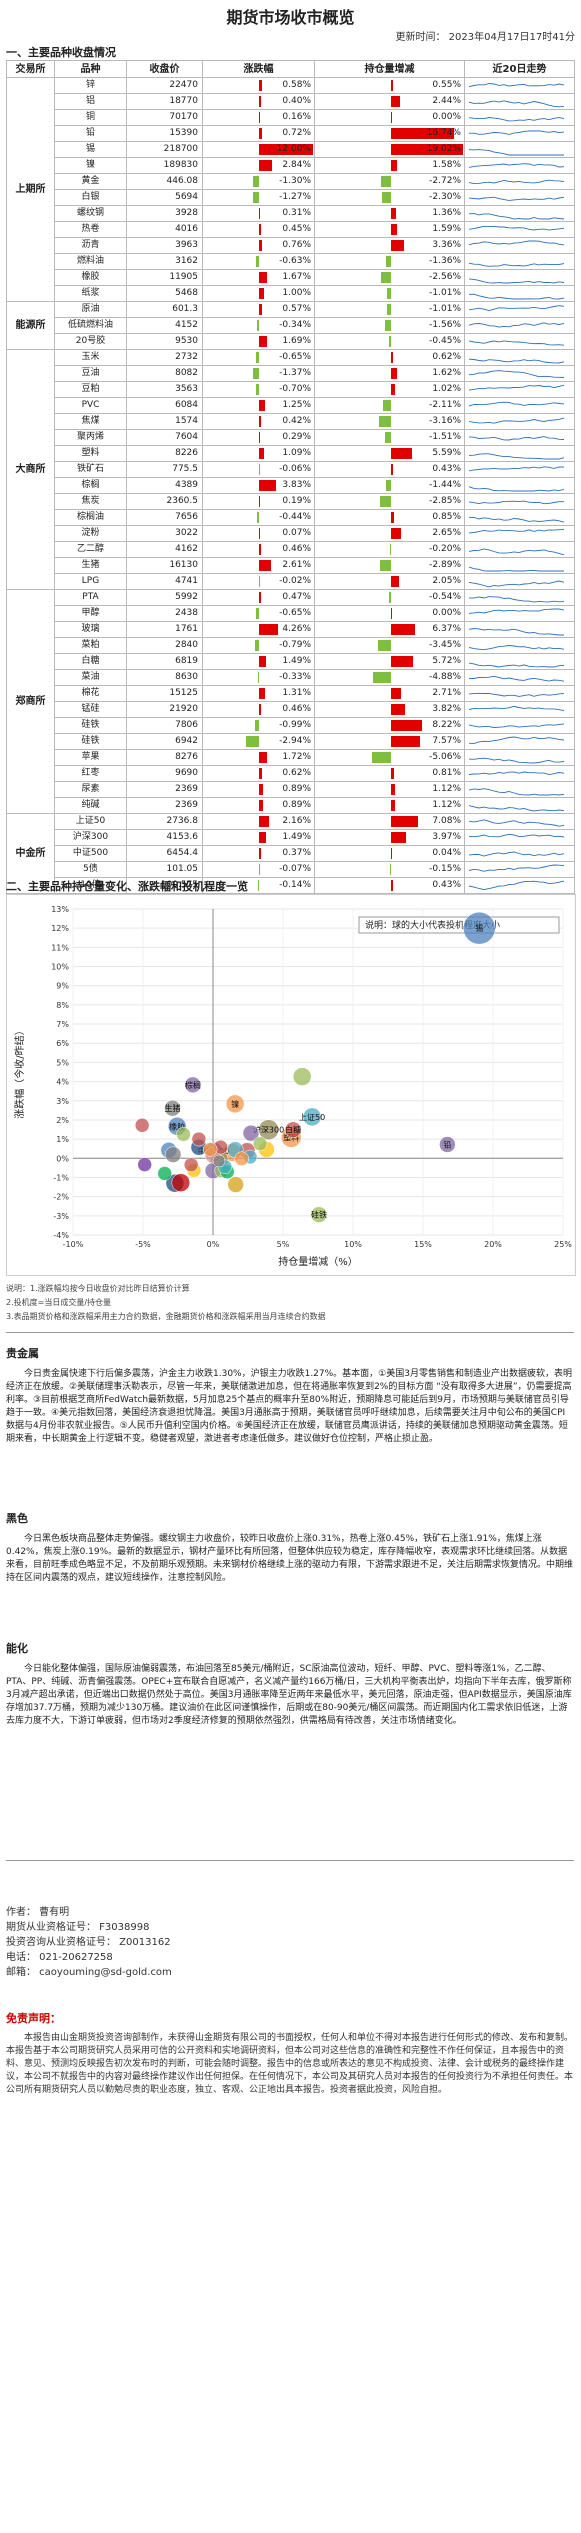 This screenshot has width=581, height=2533. I want to click on product-name: 黄金, so click(90, 181).